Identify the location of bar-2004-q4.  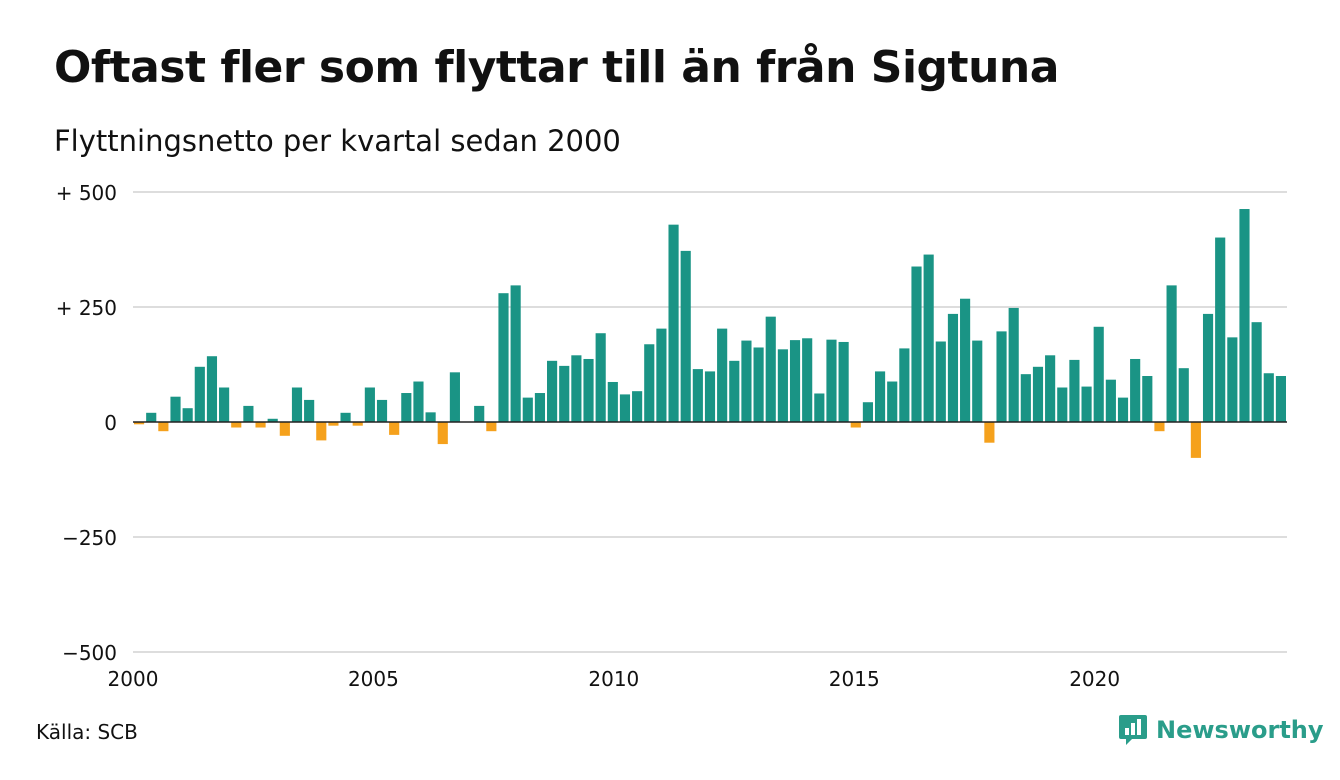
(369, 404).